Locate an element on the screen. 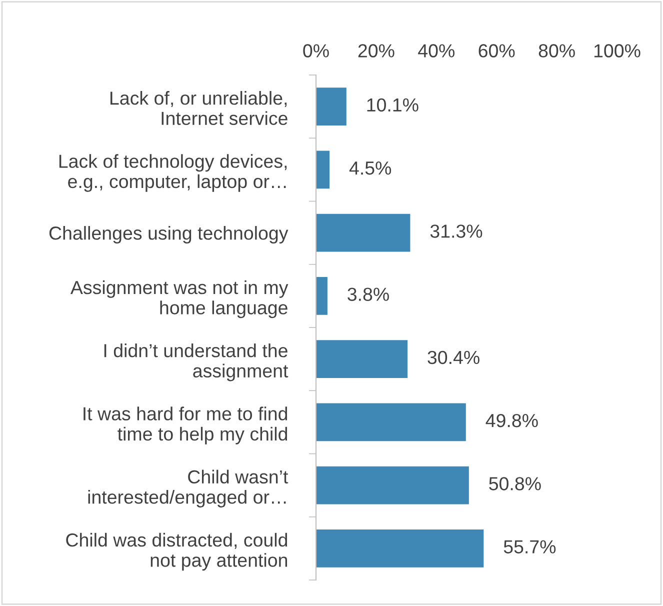 The height and width of the screenshot is (606, 663). x-tick-label: 20% is located at coordinates (376, 51).